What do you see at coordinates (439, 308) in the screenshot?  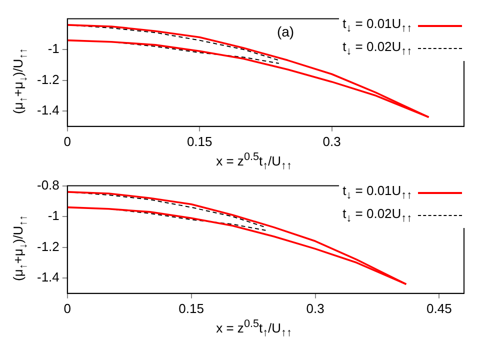 I see `x-tick-label: 0.45` at bounding box center [439, 308].